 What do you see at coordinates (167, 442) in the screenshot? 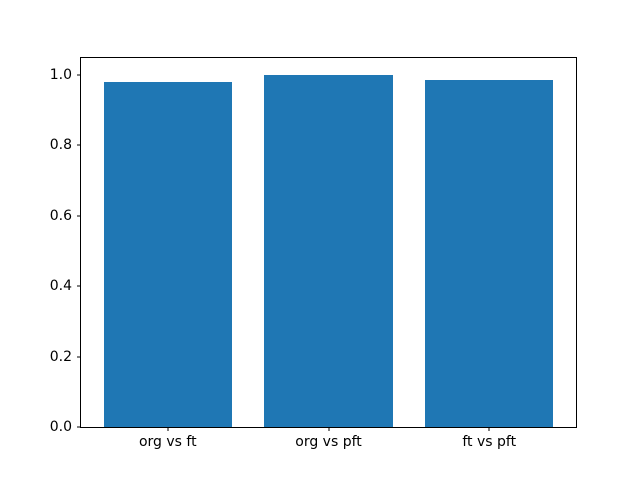
I see `x-tick-label: org vs ft` at bounding box center [167, 442].